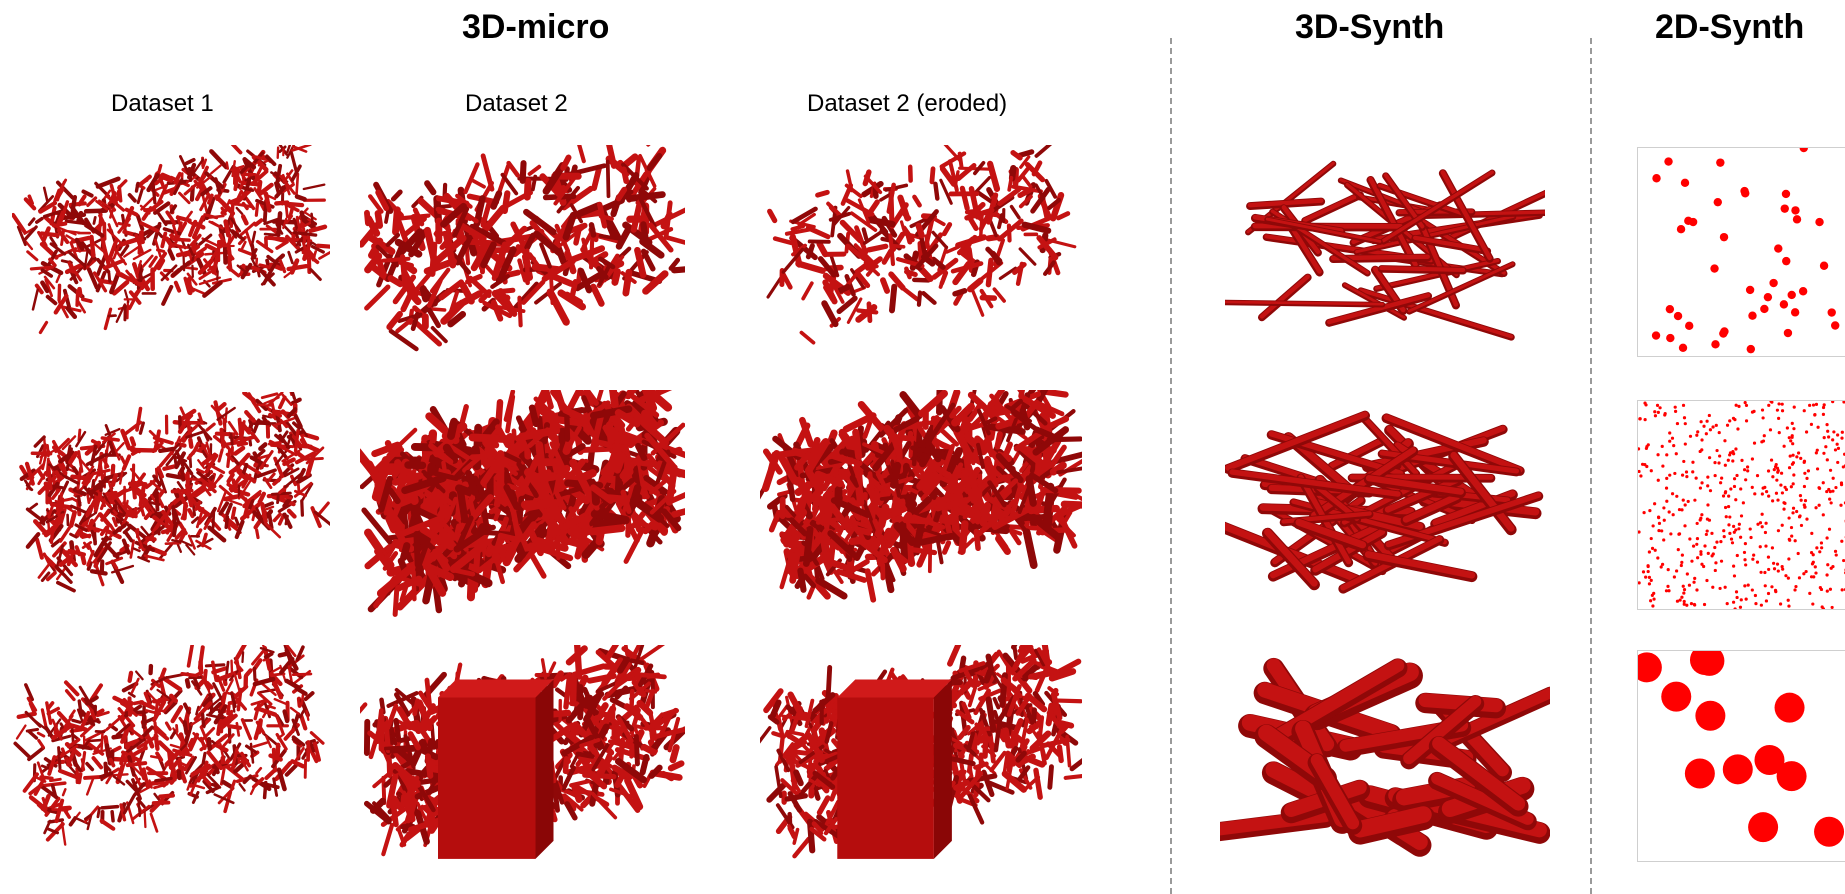 The height and width of the screenshot is (894, 1845). Describe the element at coordinates (174, 492) in the screenshot. I see `render-dataset1-row2-svg` at that location.